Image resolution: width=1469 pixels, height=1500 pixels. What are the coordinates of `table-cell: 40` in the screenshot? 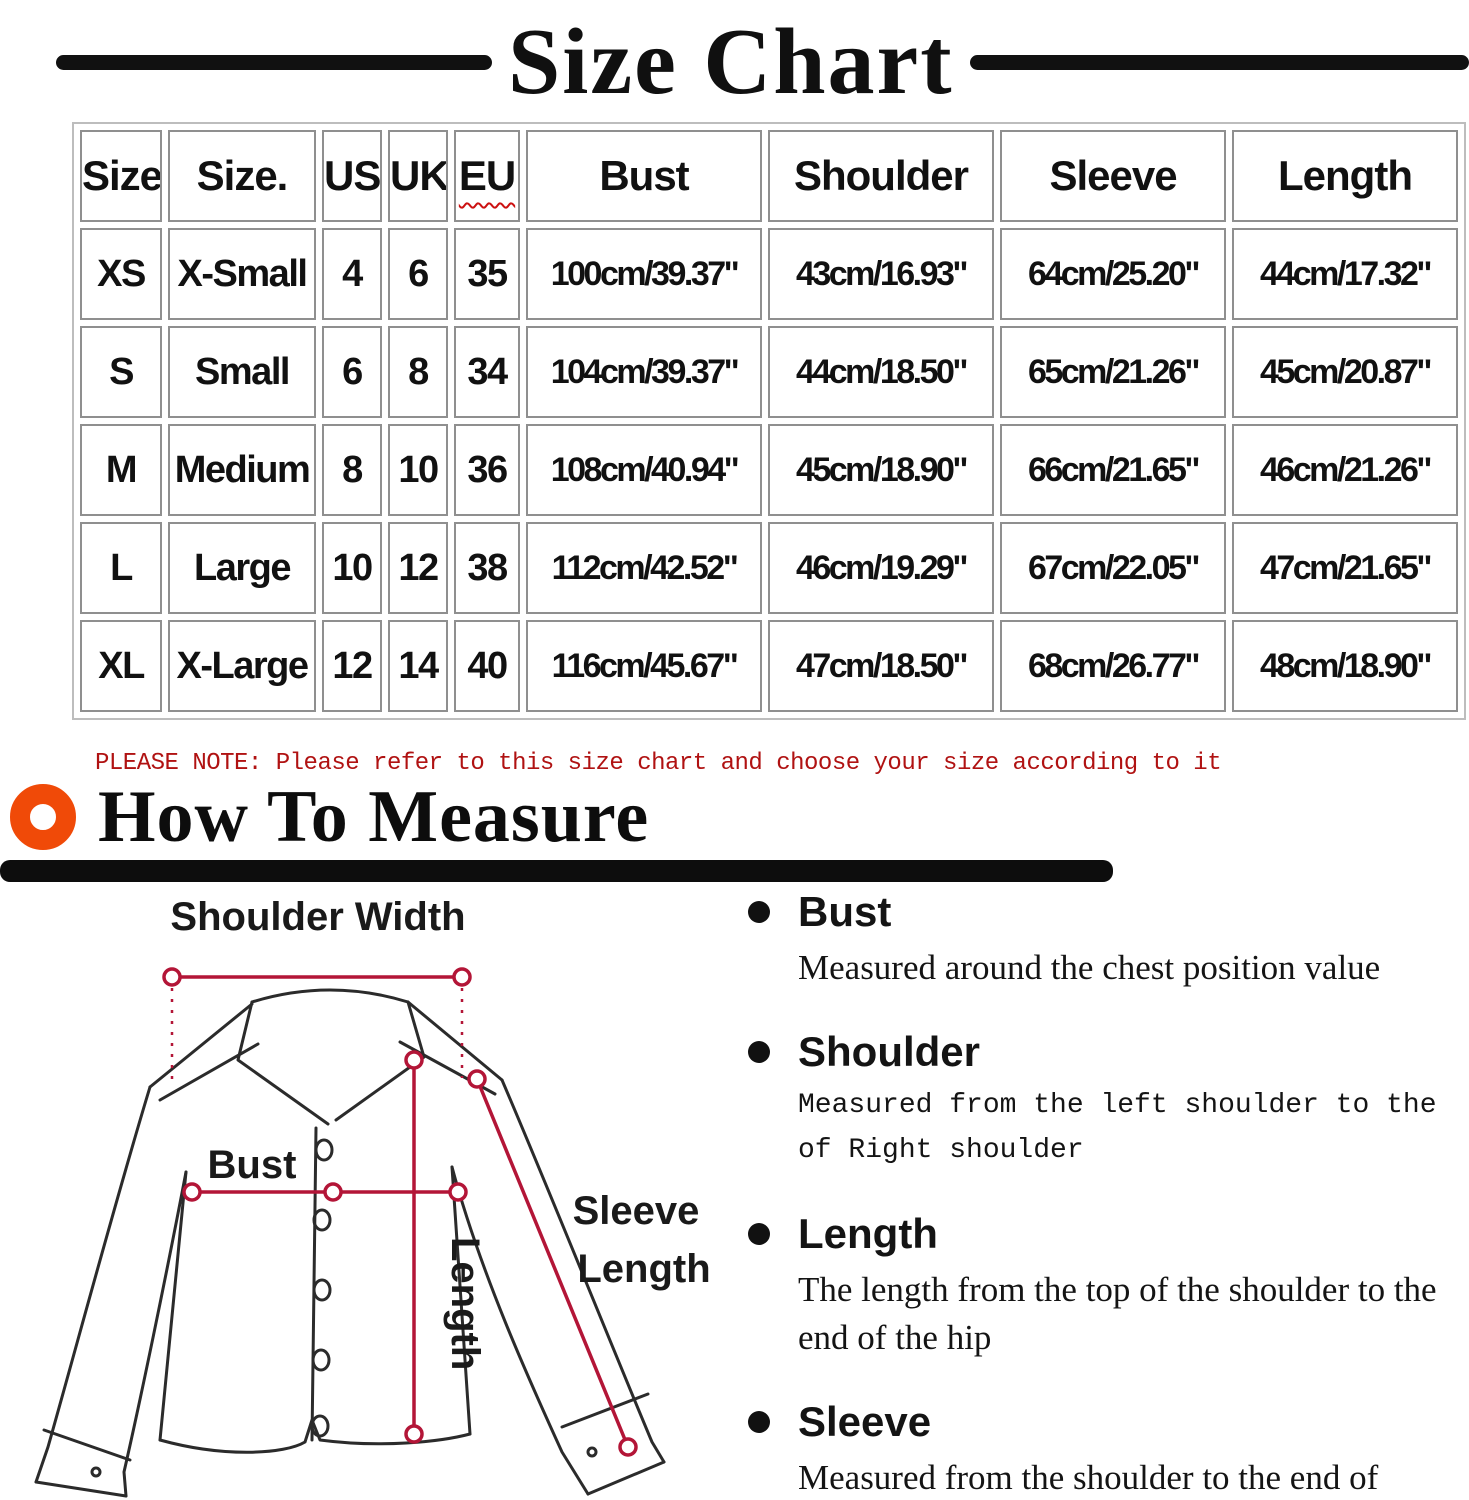 It's located at (487, 666).